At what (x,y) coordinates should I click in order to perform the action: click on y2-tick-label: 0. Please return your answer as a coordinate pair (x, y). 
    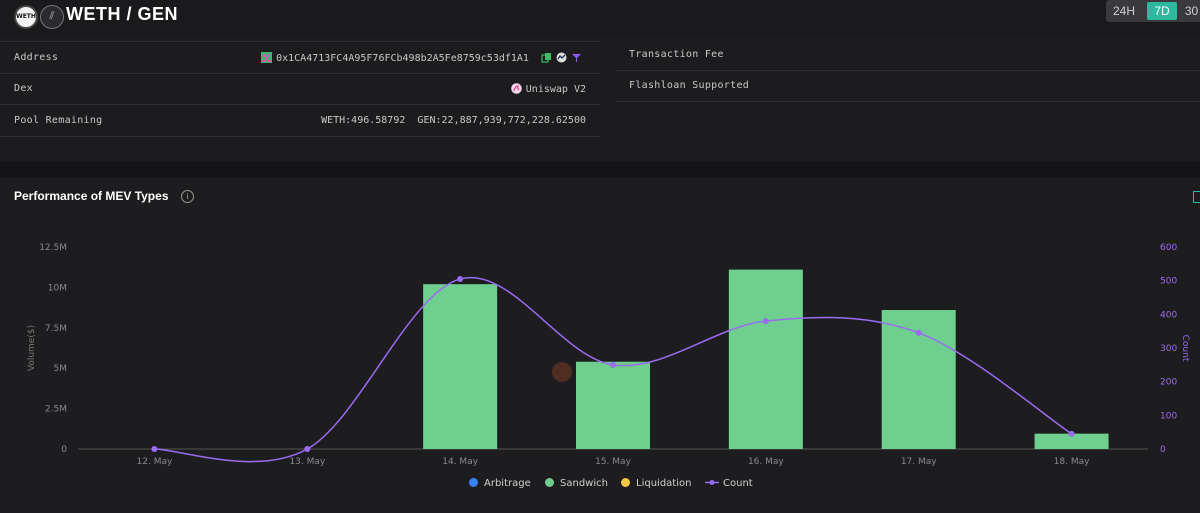
    Looking at the image, I should click on (1163, 450).